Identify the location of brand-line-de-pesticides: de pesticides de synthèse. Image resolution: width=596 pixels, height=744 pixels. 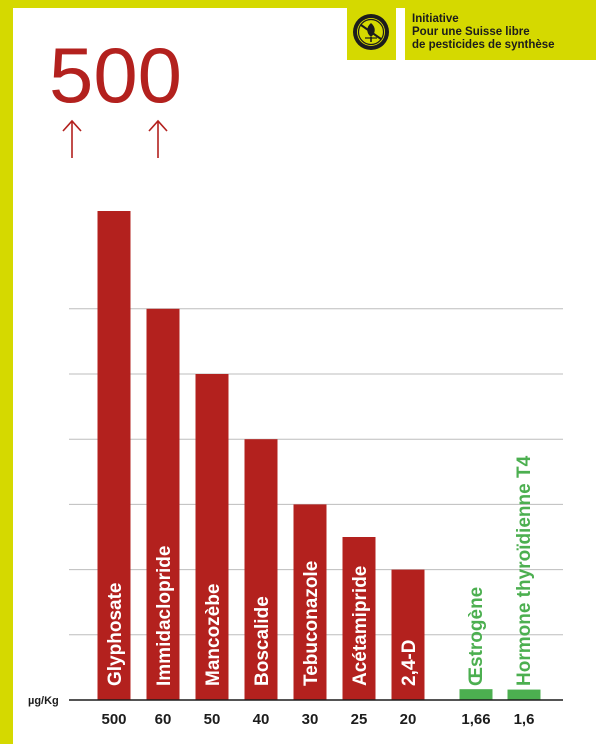
(483, 45).